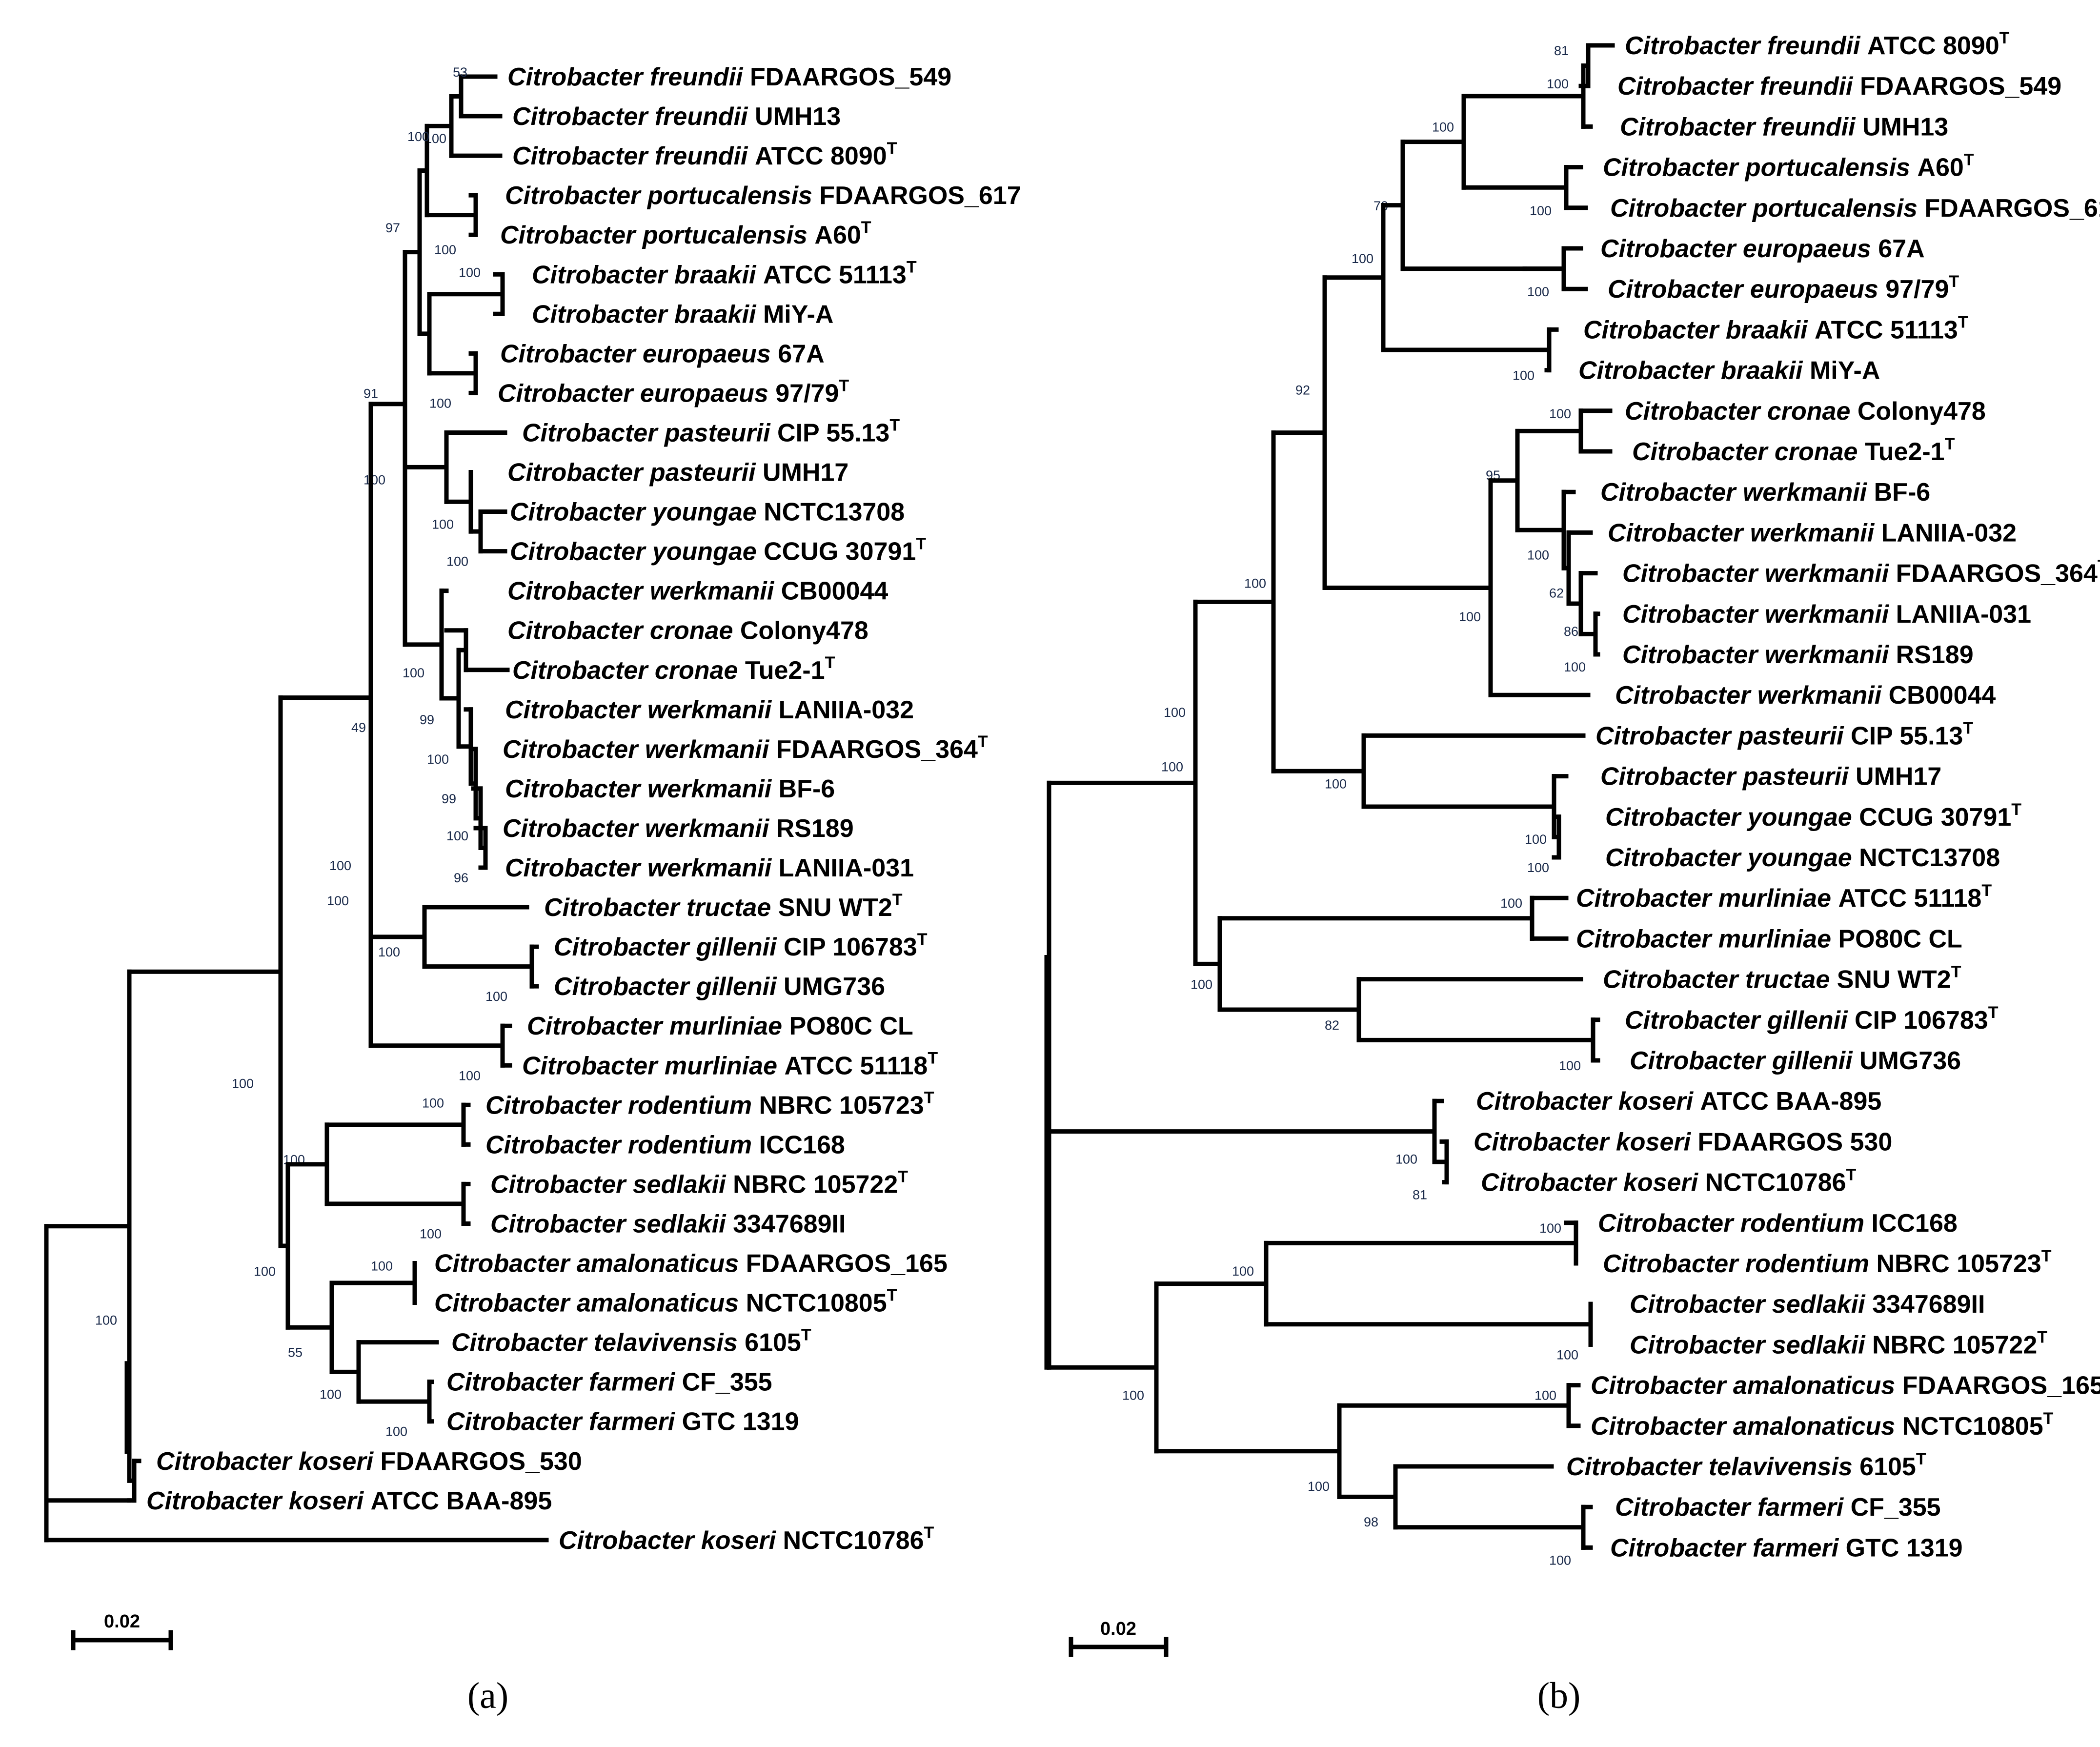 The height and width of the screenshot is (1747, 2100). I want to click on scale-bar-label: 0.02, so click(122, 1622).